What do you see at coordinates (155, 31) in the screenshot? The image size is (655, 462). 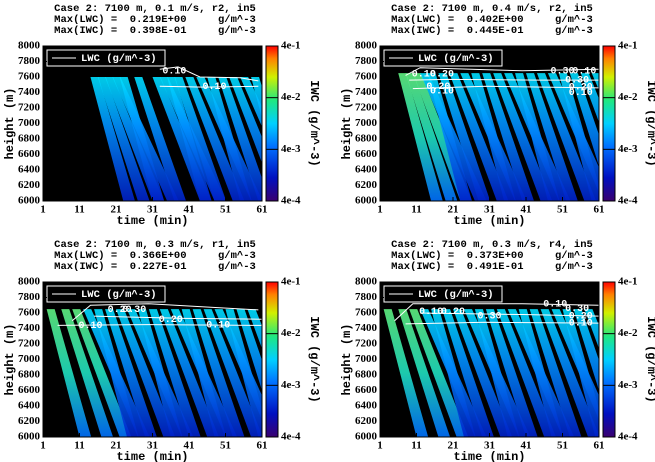 I see `panel-subtitle: Max(IWC) = 0.398E-01 g/m^-3` at bounding box center [155, 31].